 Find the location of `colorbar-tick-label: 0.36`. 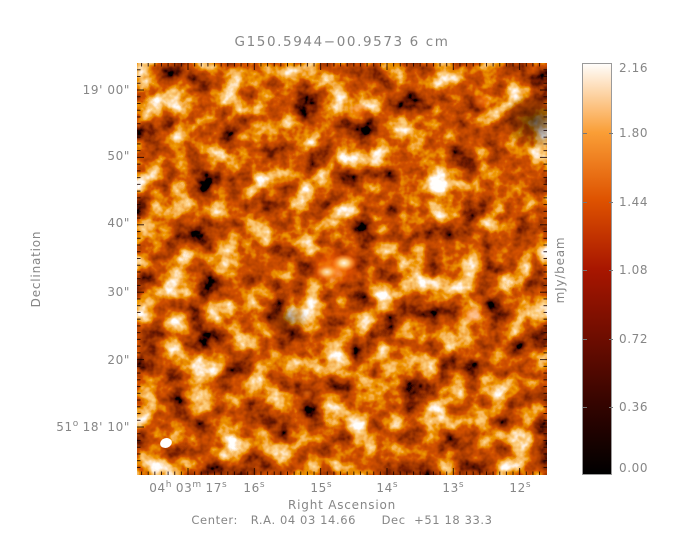

colorbar-tick-label: 0.36 is located at coordinates (634, 407).